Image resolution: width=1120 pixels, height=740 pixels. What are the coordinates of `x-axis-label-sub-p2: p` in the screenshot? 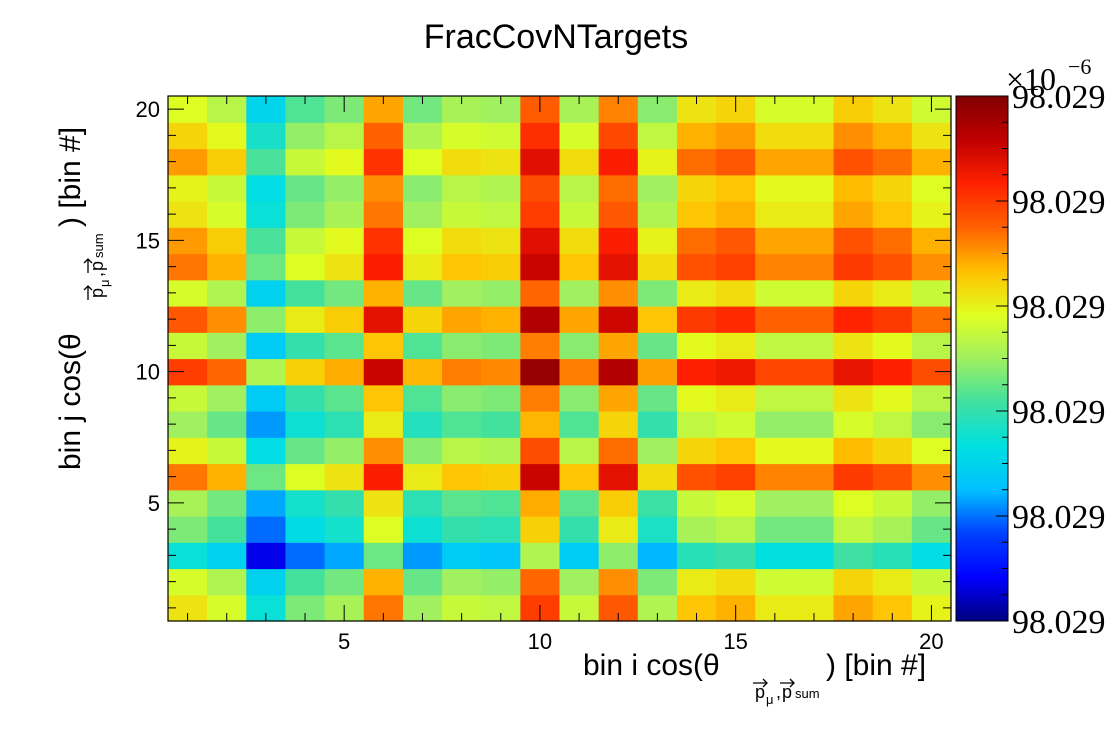 It's located at (787, 692).